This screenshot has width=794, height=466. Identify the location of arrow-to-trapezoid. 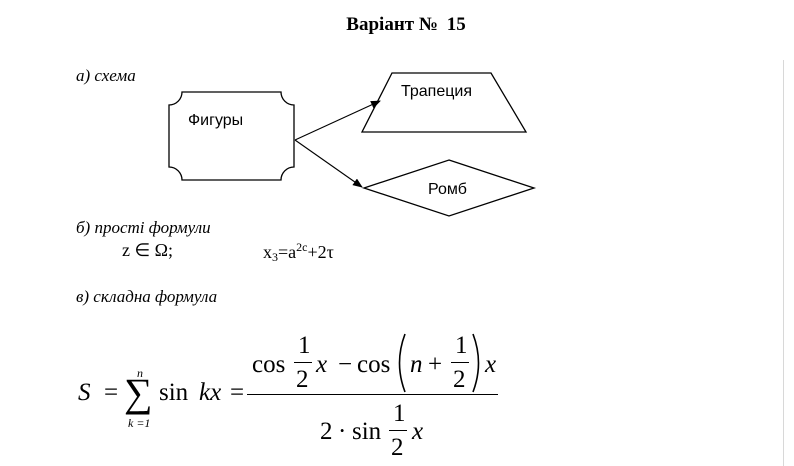
(337, 120).